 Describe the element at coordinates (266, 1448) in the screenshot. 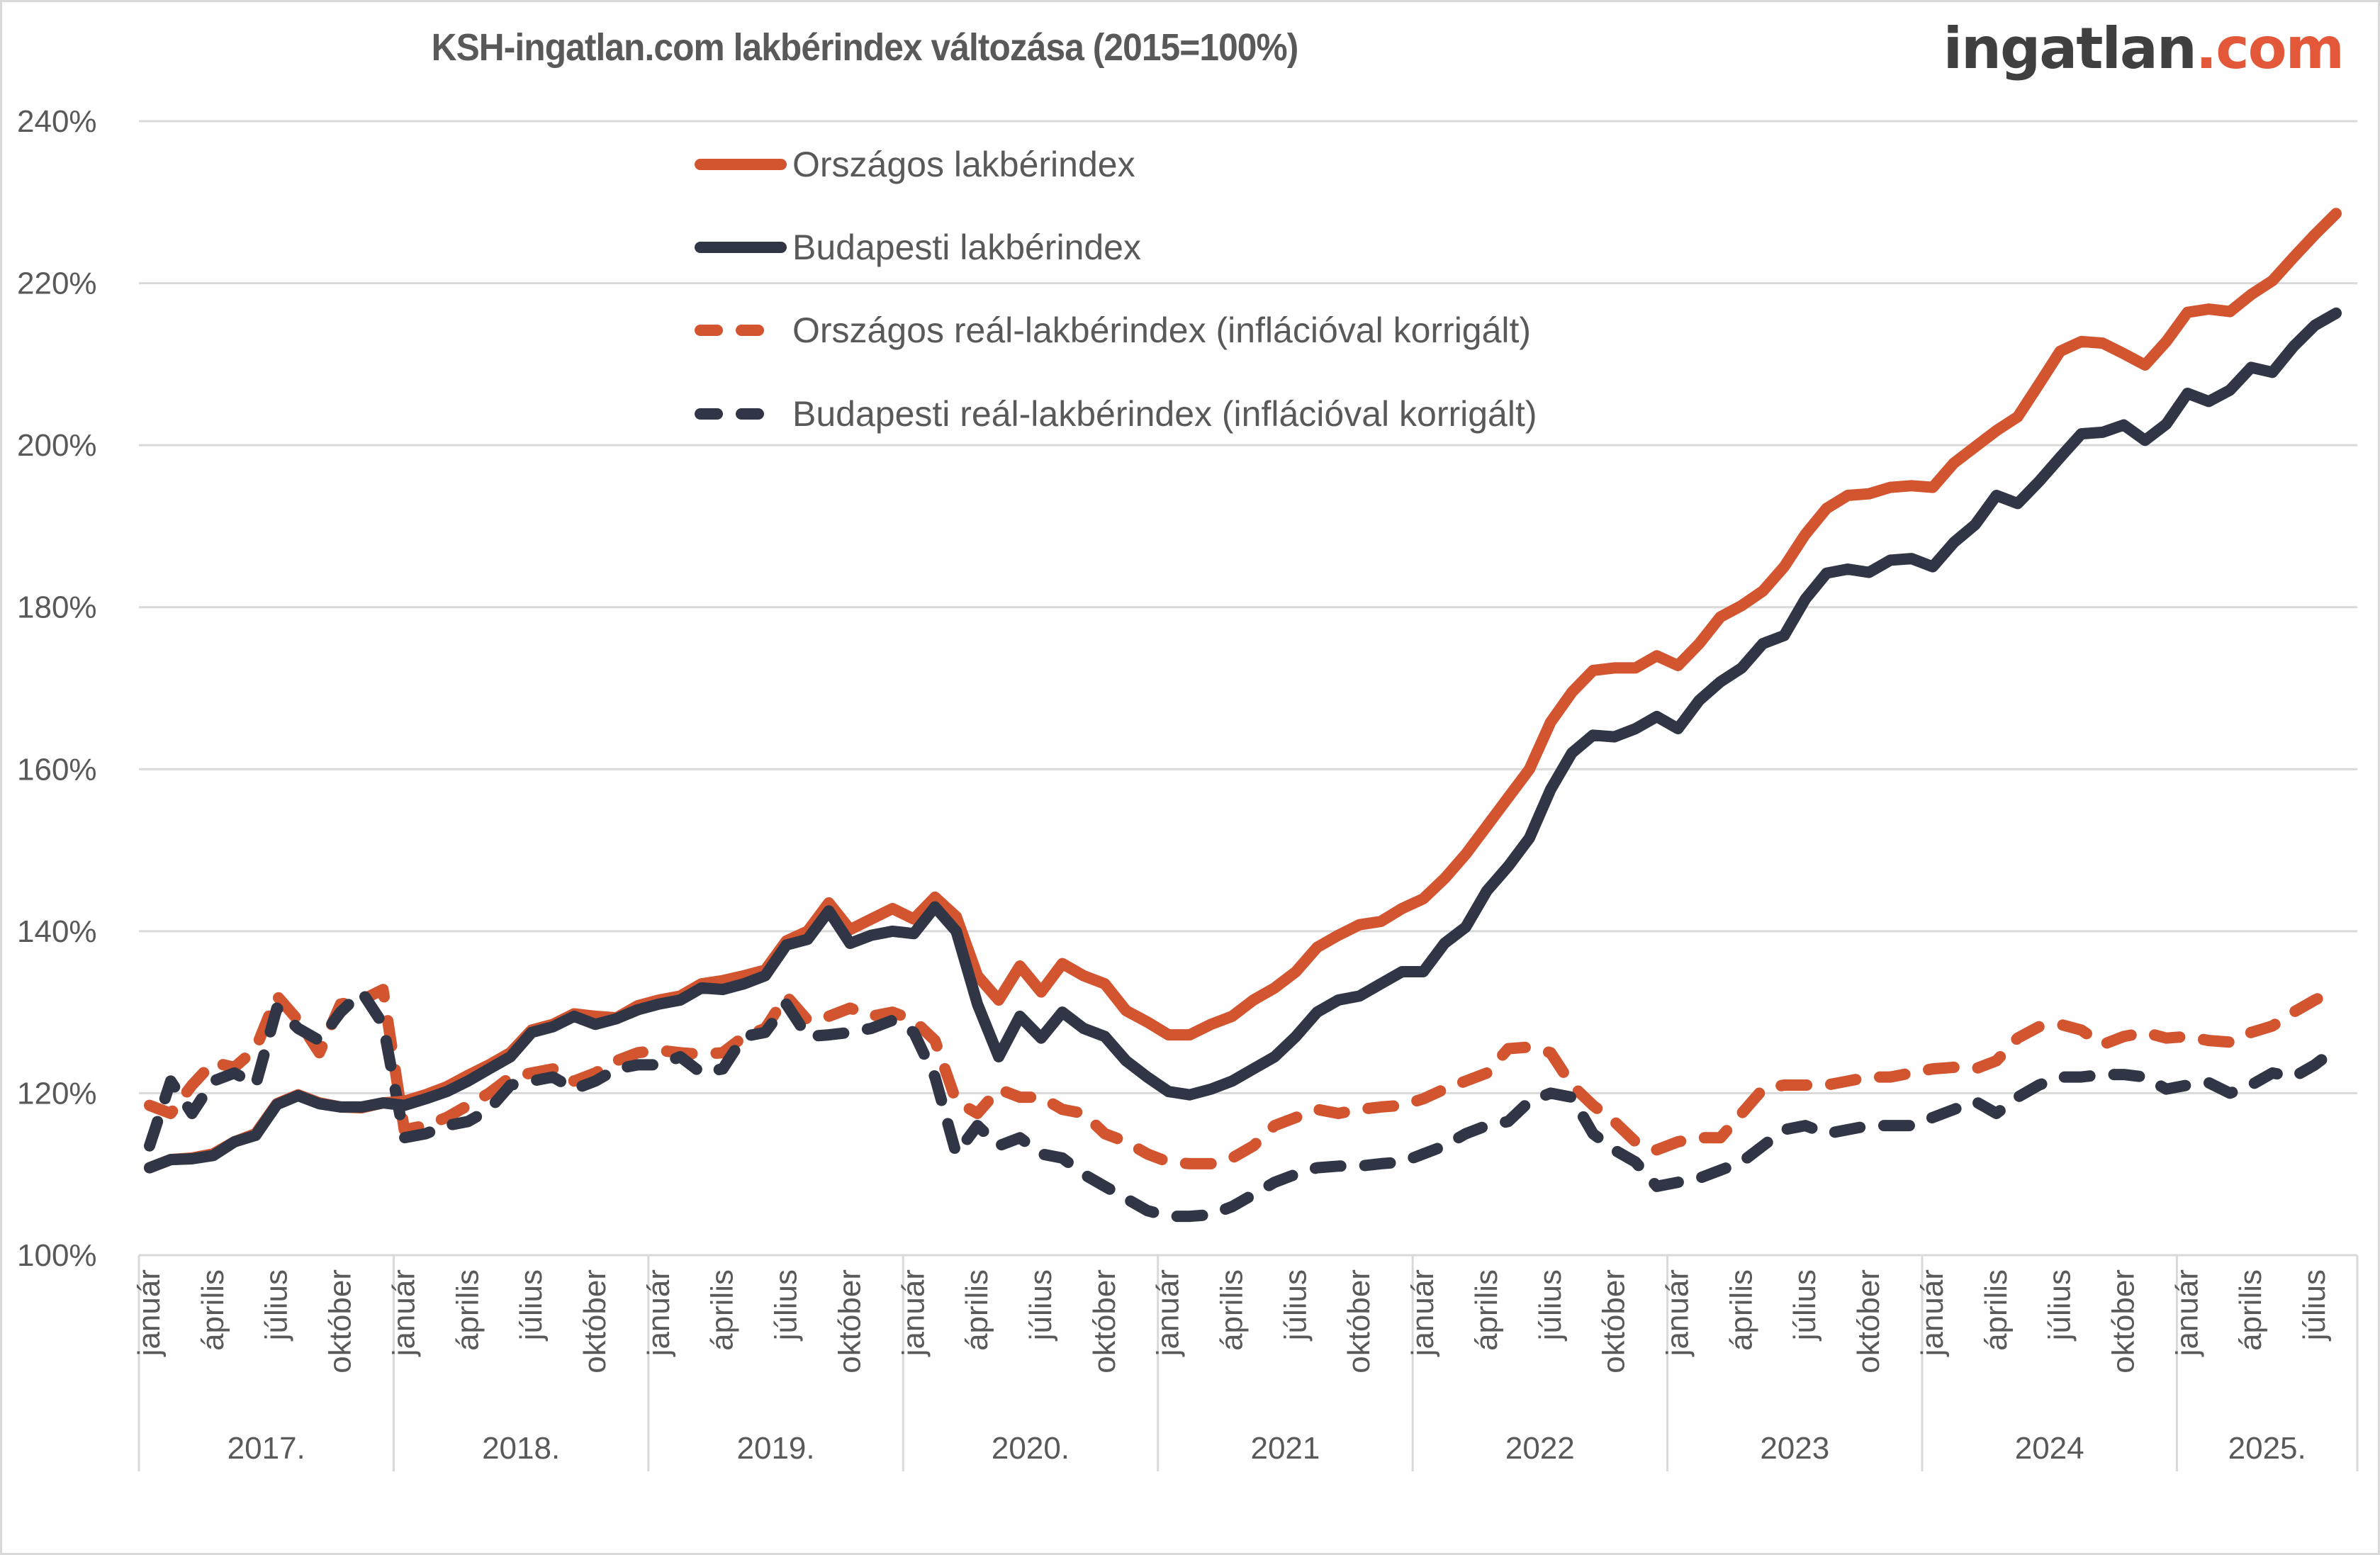

I see `year-label: 2017.` at that location.